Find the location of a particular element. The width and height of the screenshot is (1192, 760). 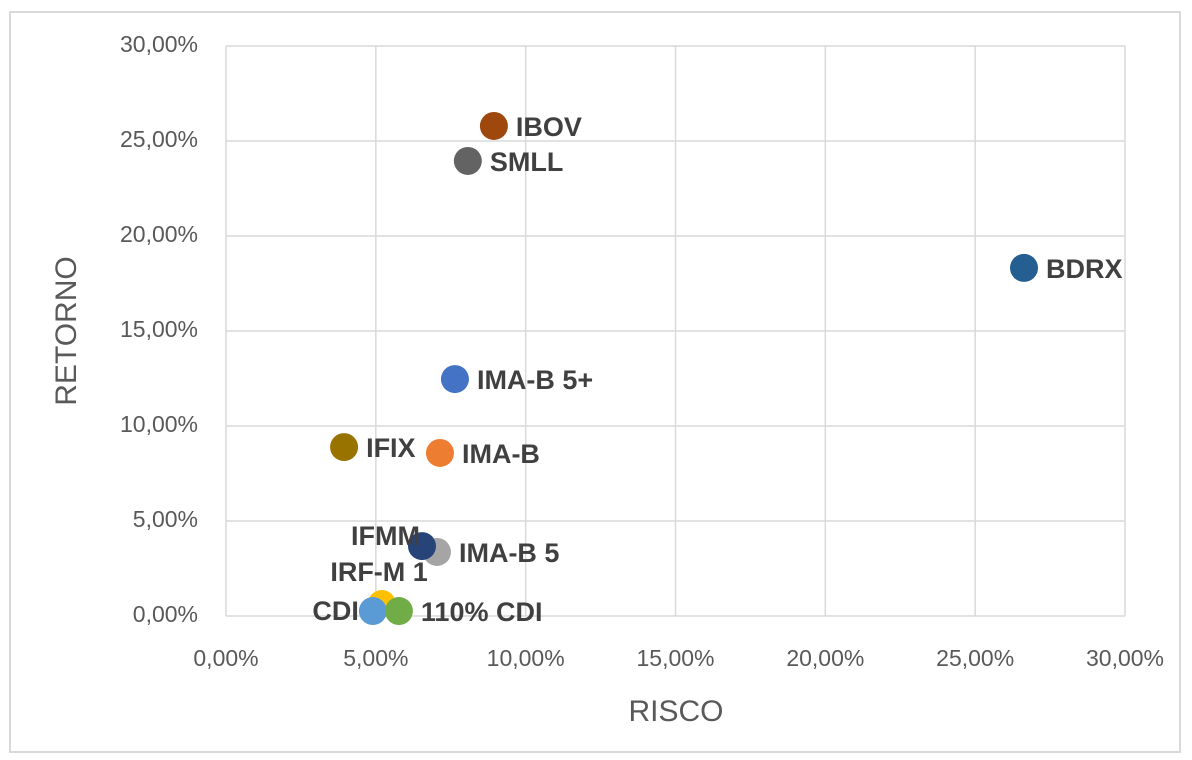

point-label: CDI is located at coordinates (335, 611).